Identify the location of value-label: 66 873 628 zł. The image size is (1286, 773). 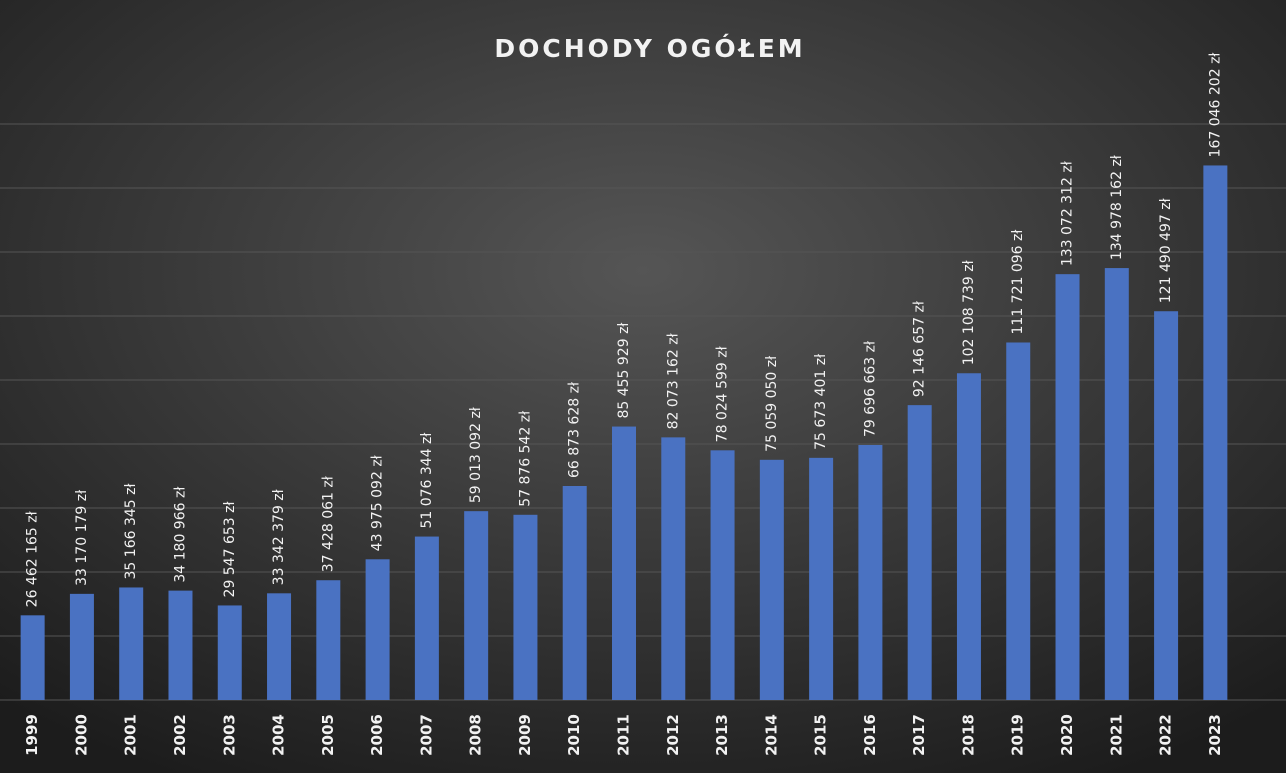
(575, 430).